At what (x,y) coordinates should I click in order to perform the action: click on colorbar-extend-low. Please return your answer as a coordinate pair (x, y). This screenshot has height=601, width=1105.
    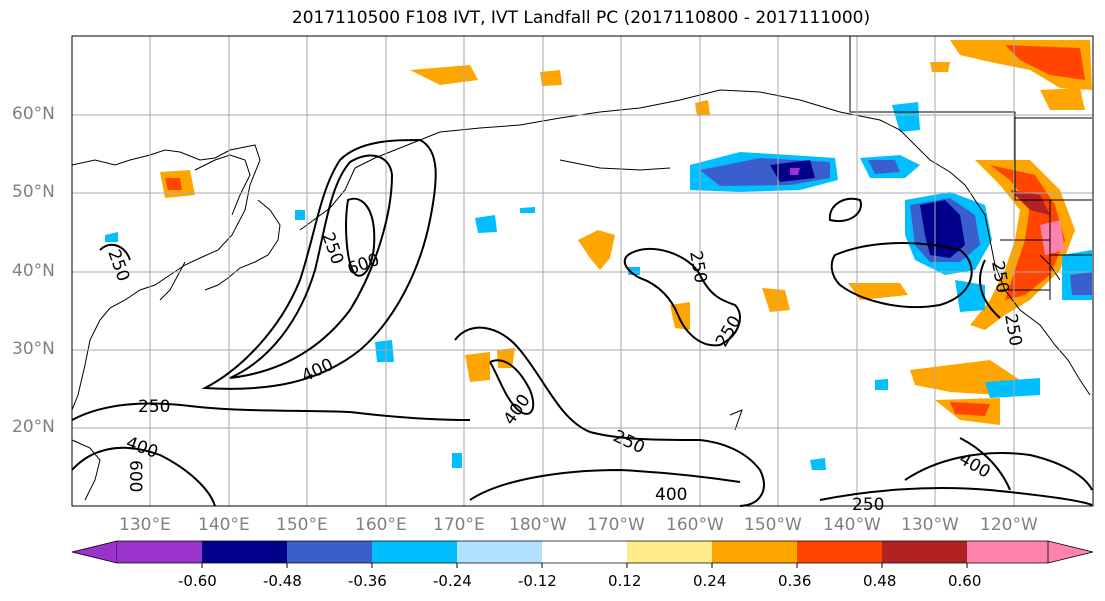
    Looking at the image, I should click on (94, 552).